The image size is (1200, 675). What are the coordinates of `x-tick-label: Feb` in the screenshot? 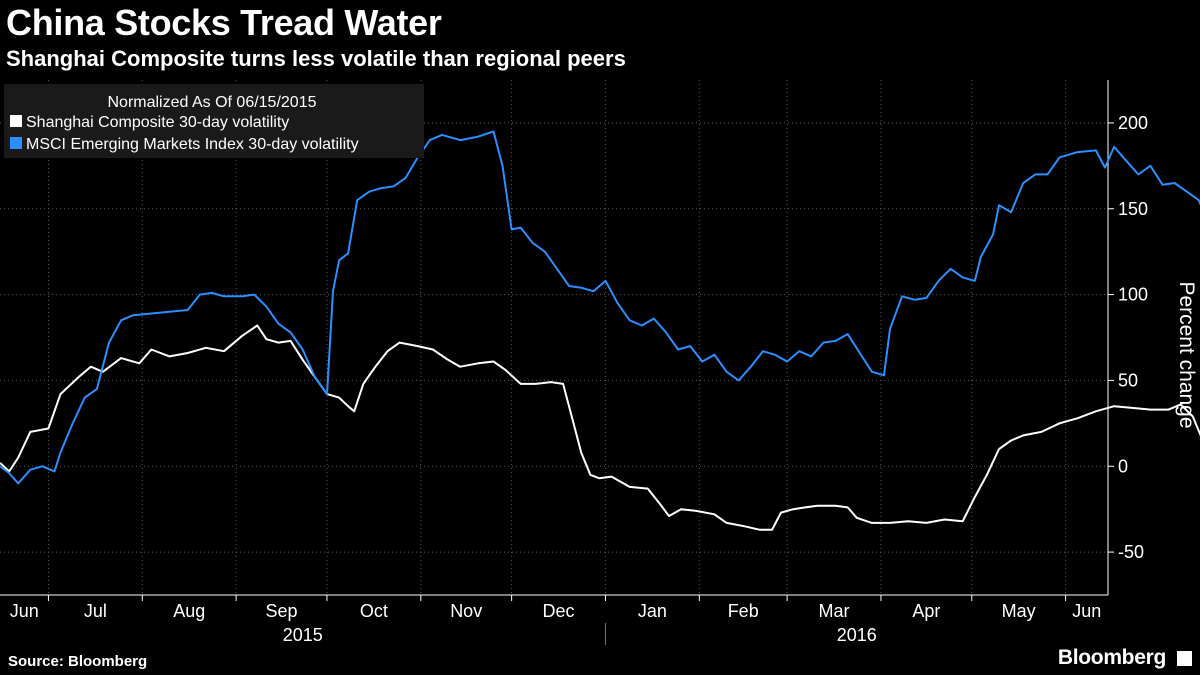 It's located at (743, 611).